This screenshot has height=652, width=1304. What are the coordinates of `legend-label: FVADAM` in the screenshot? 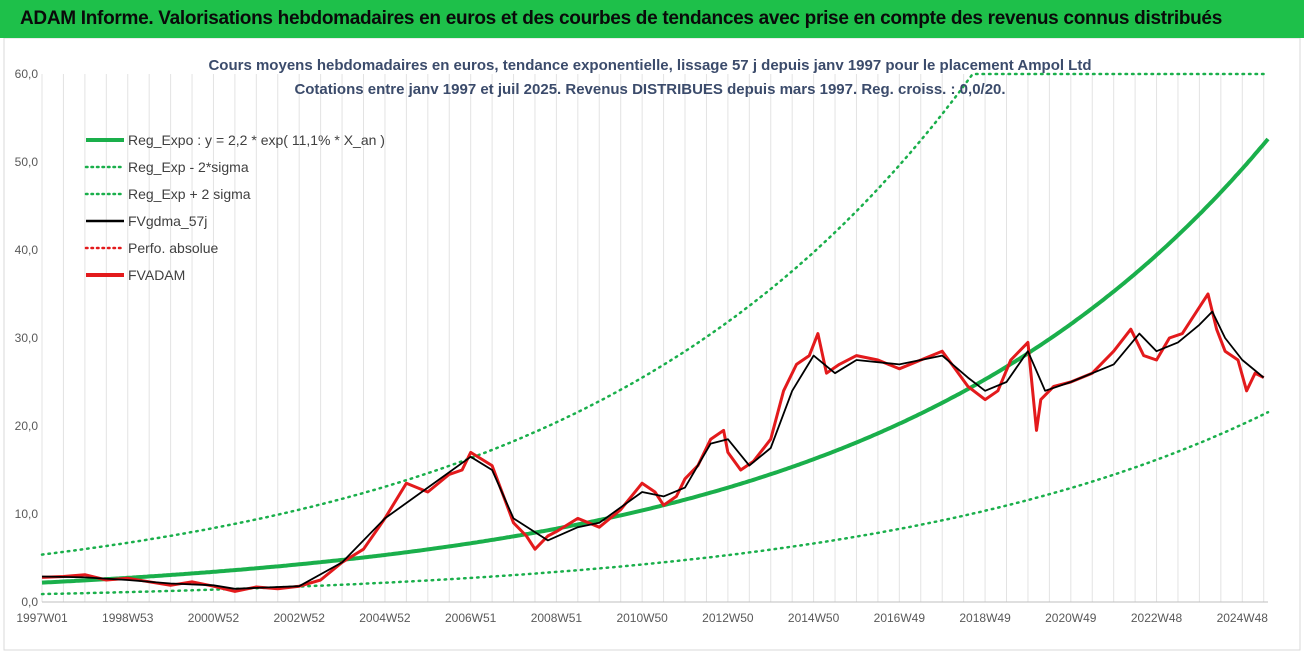 It's located at (156, 275).